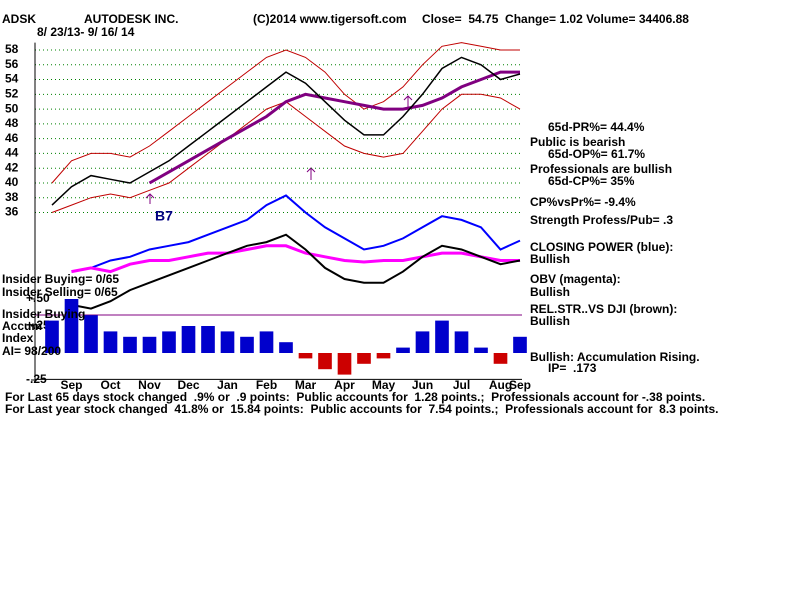 The width and height of the screenshot is (800, 600). I want to click on y-tick-label: 52, so click(12, 93).